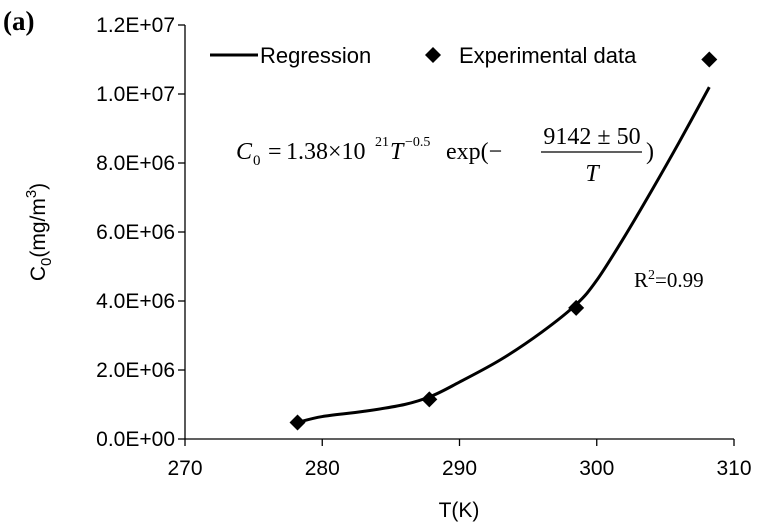 Image resolution: width=778 pixels, height=526 pixels. Describe the element at coordinates (651, 275) in the screenshot. I see `r-squared-exponent: 2` at that location.